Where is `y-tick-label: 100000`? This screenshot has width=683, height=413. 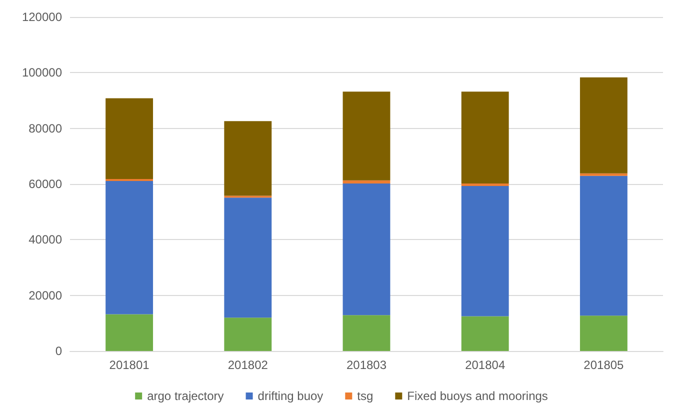
y-tick-label: 100000 is located at coordinates (42, 73).